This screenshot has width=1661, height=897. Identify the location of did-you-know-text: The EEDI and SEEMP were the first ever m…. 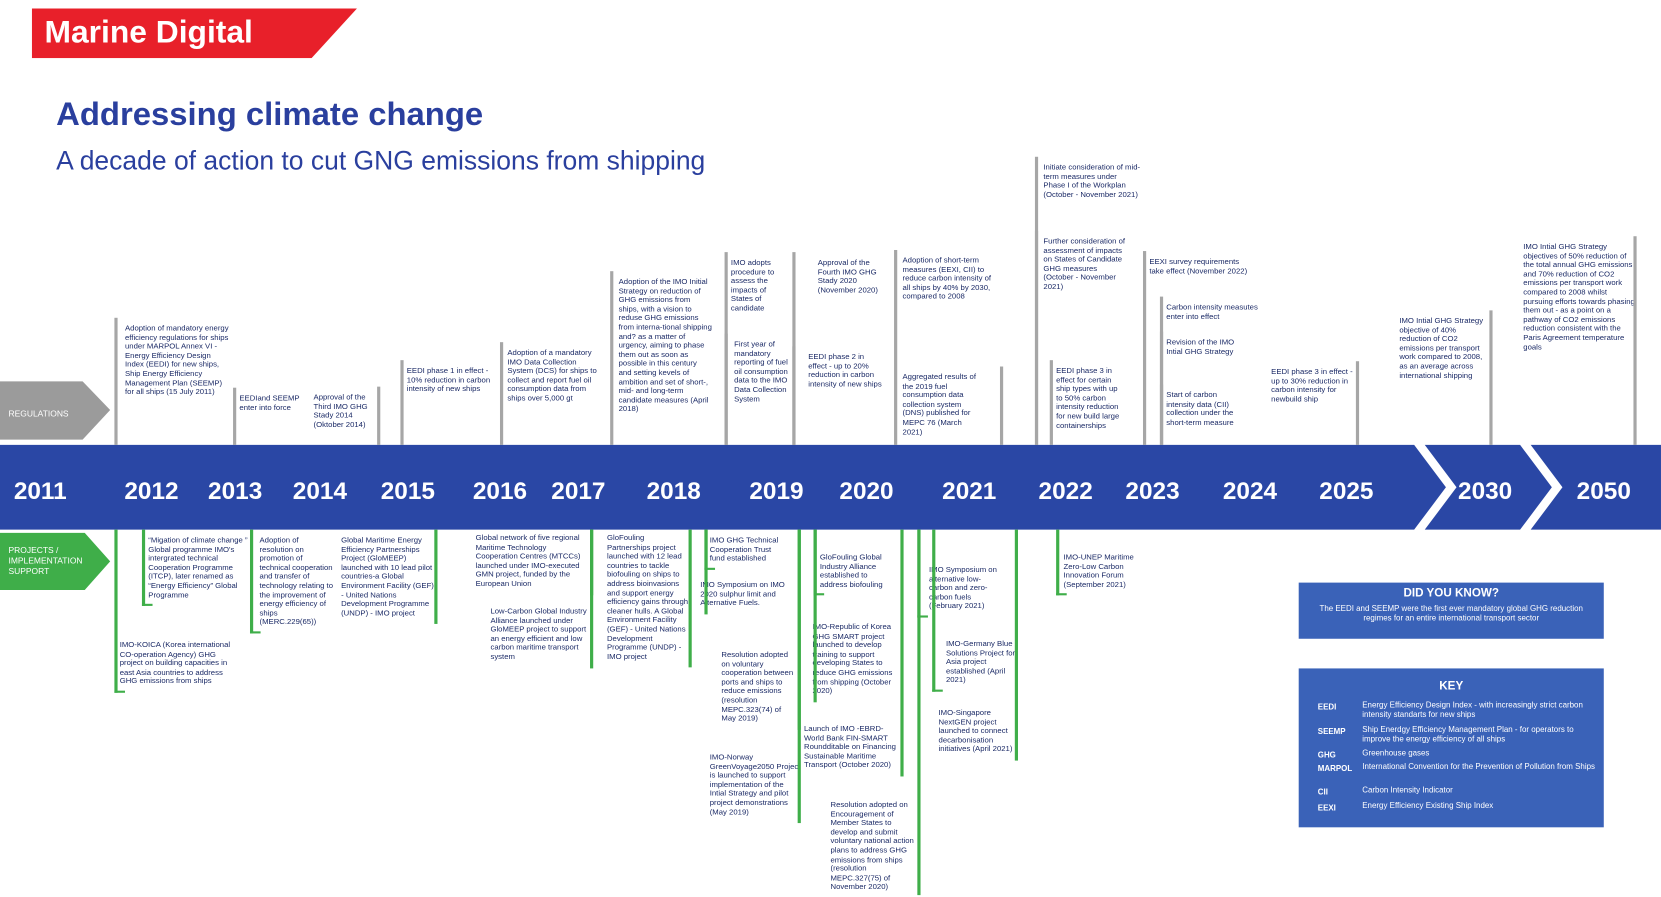
(1451, 613).